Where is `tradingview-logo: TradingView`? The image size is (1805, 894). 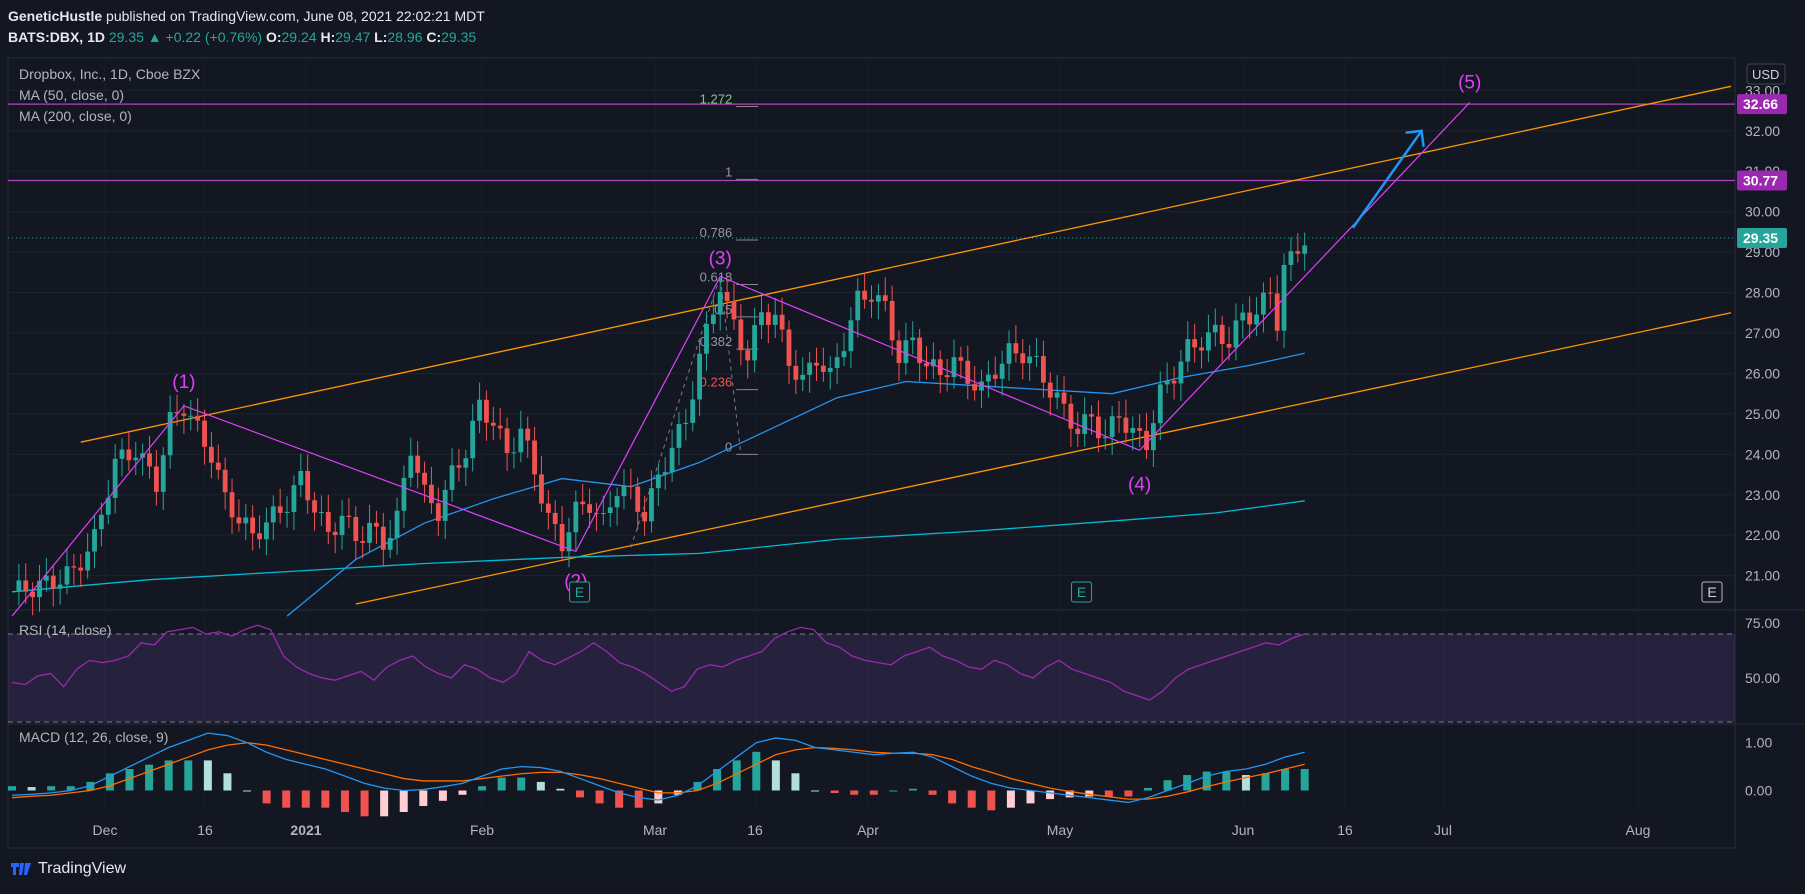 tradingview-logo: TradingView is located at coordinates (68, 869).